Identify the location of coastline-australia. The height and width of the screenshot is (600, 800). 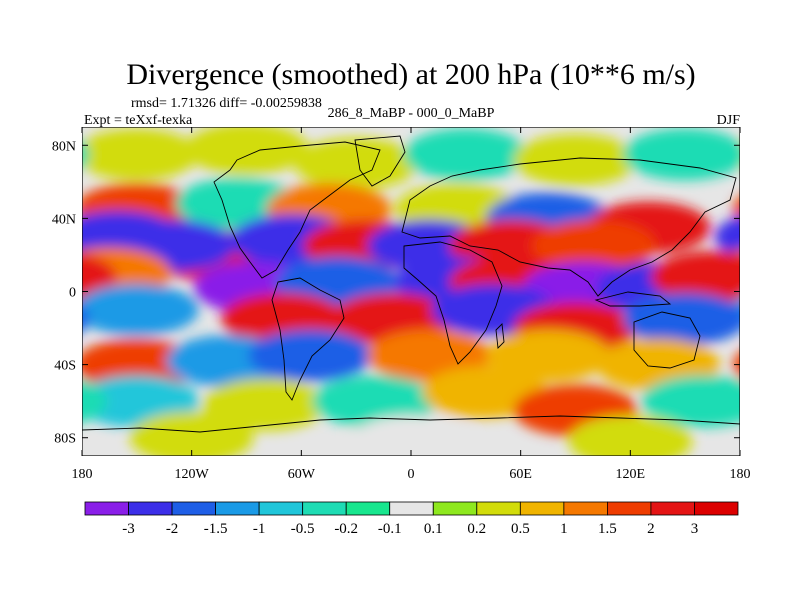
(667, 340).